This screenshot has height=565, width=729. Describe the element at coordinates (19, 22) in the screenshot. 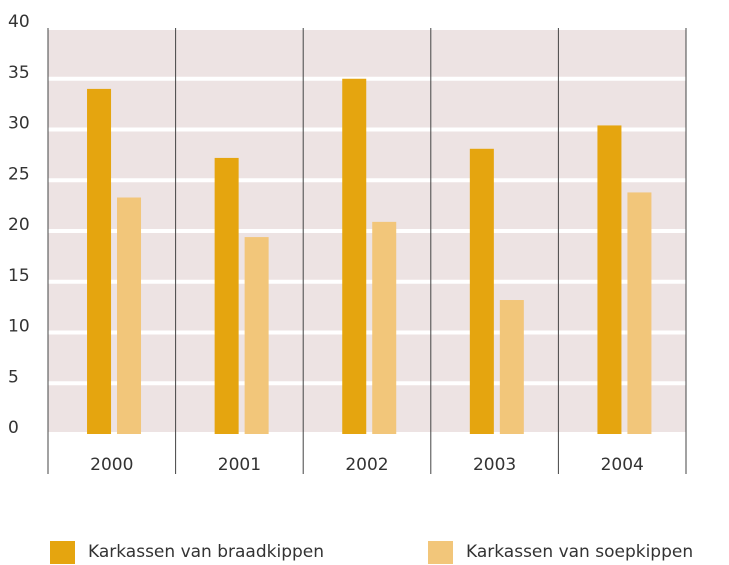

I see `y-tick-label: 40` at that location.